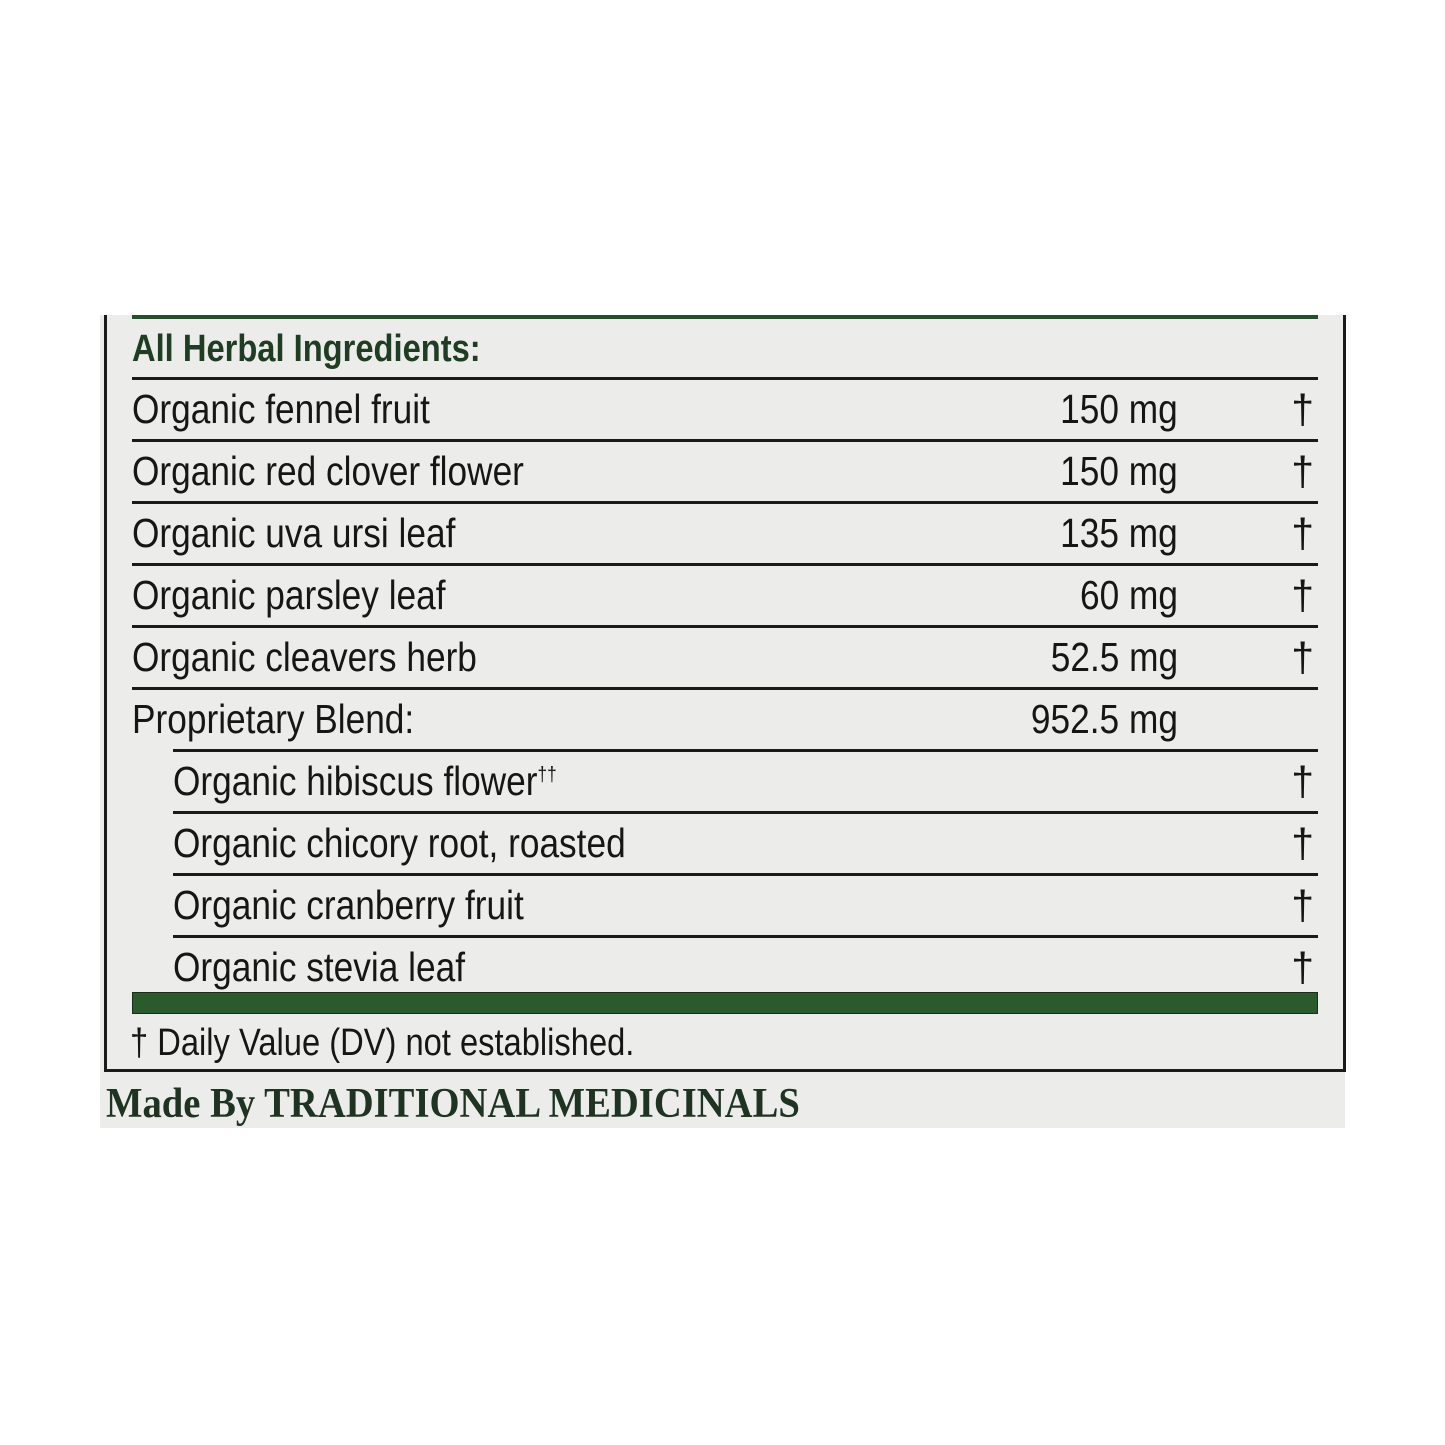 This screenshot has width=1445, height=1445. I want to click on ingredient-name: Organic uva ursi leaf, so click(294, 533).